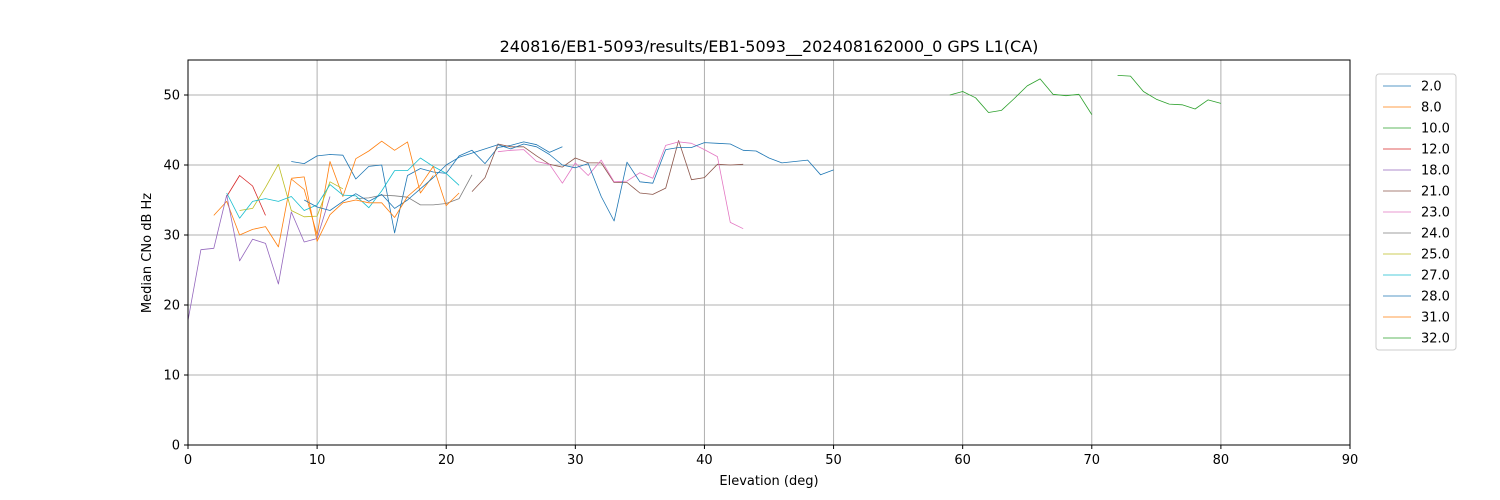  I want to click on legend-item-12-0: 12.0, so click(1416, 150).